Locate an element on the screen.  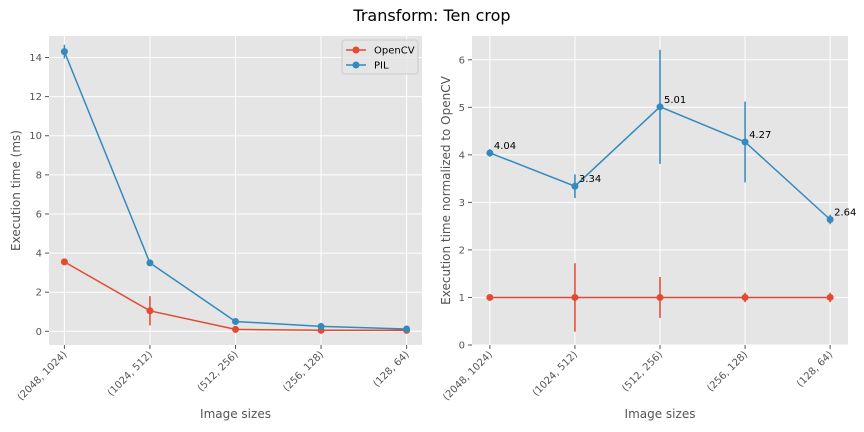
legend-label-pil: PIL is located at coordinates (381, 66).